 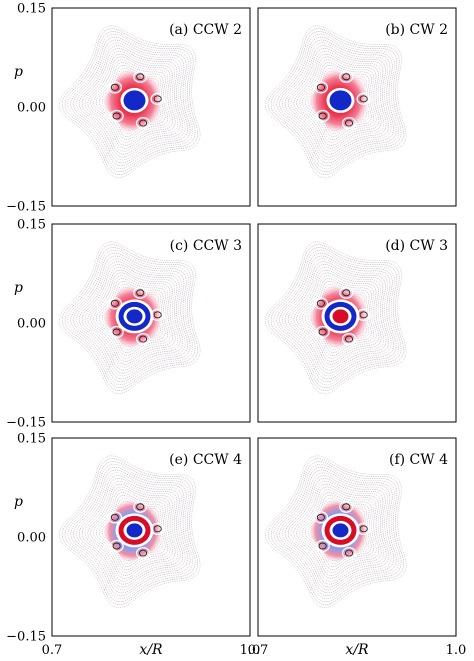 What do you see at coordinates (456, 650) in the screenshot?
I see `x-tick-label: 1.0` at bounding box center [456, 650].